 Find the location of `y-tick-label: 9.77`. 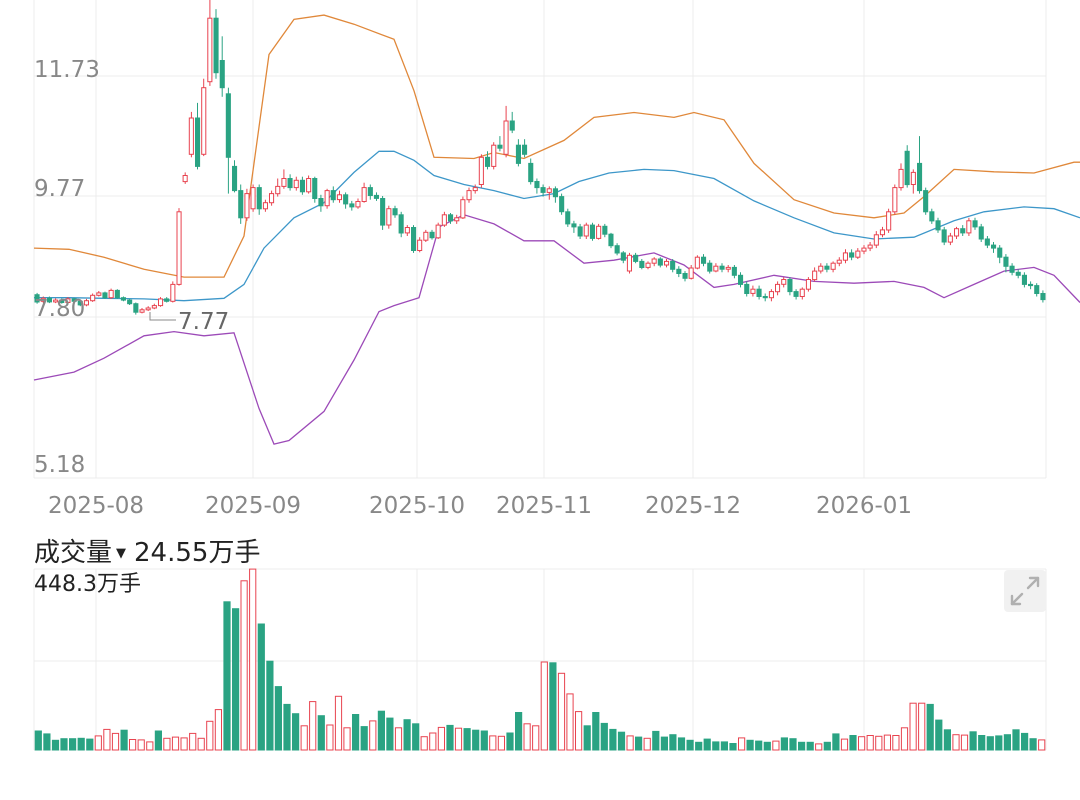

y-tick-label: 9.77 is located at coordinates (59, 189).